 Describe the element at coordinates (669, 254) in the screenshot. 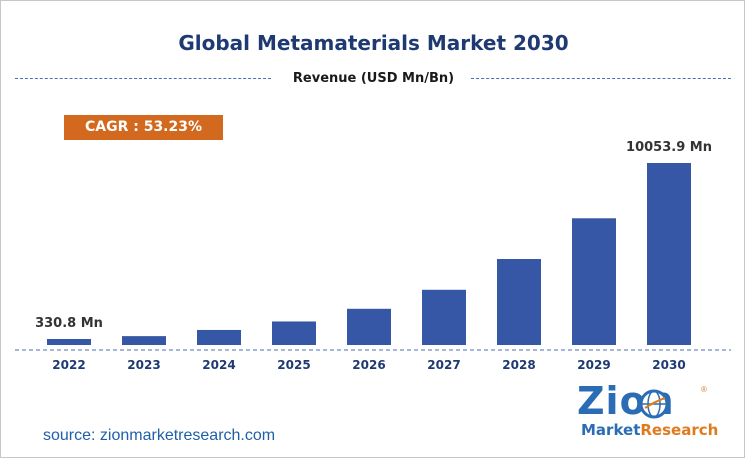

I see `bar-2030` at that location.